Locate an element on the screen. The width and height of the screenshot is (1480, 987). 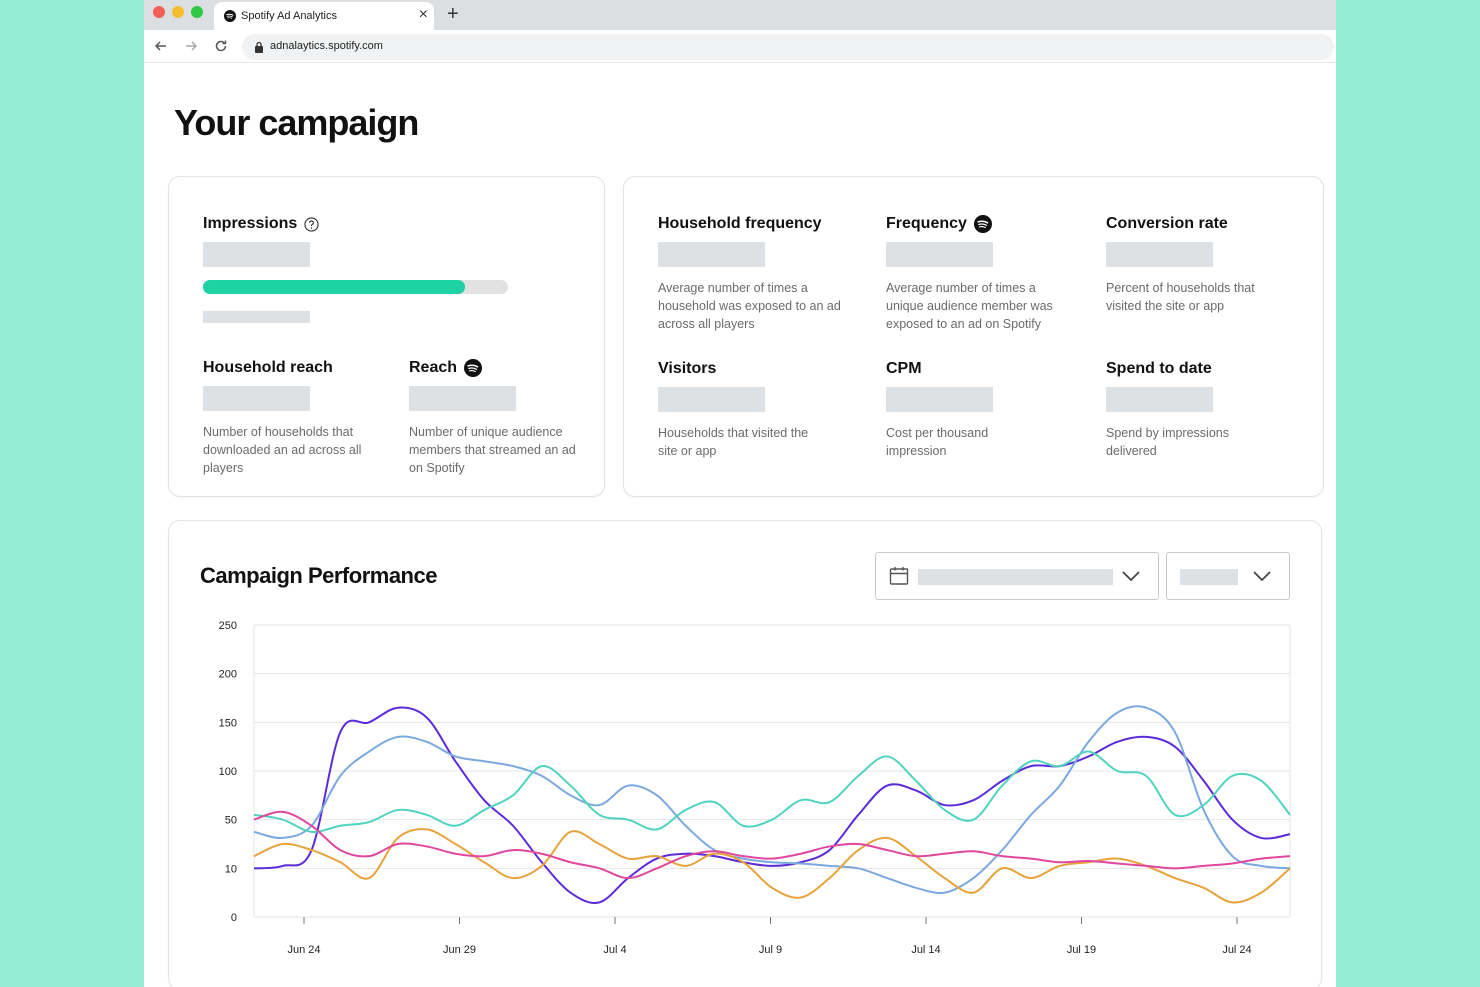
impressions-progress-bar is located at coordinates (355, 287).